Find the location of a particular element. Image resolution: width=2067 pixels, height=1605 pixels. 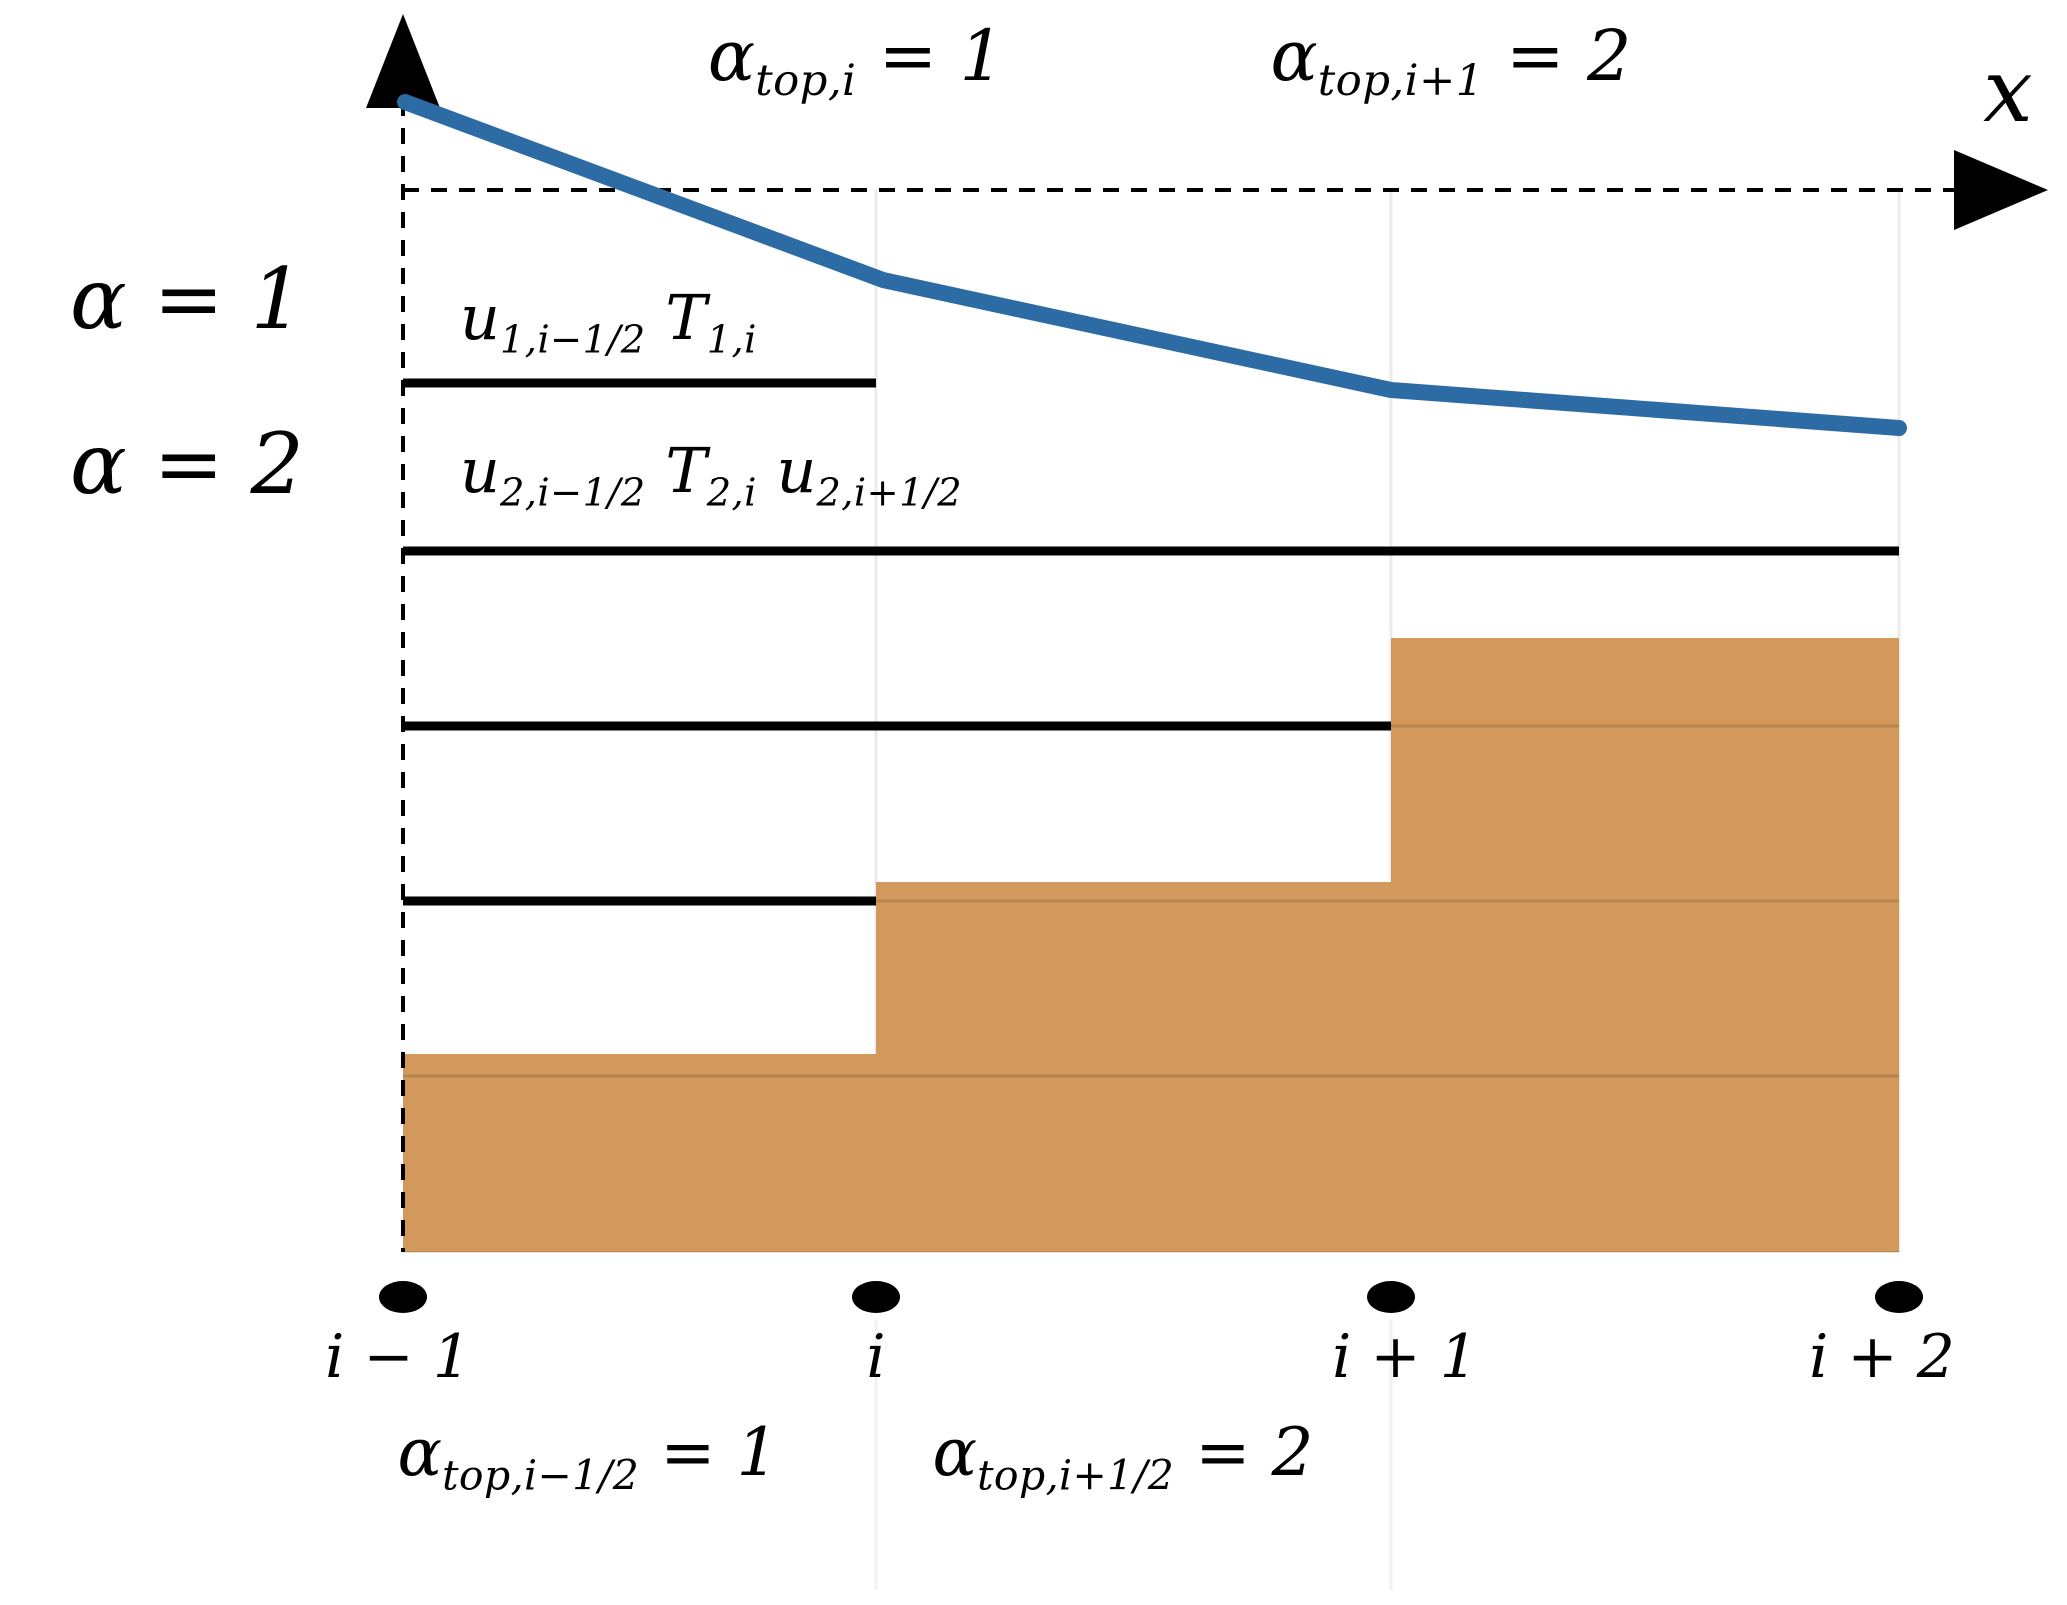

grid-node-dot-ip2 is located at coordinates (1899, 1297).